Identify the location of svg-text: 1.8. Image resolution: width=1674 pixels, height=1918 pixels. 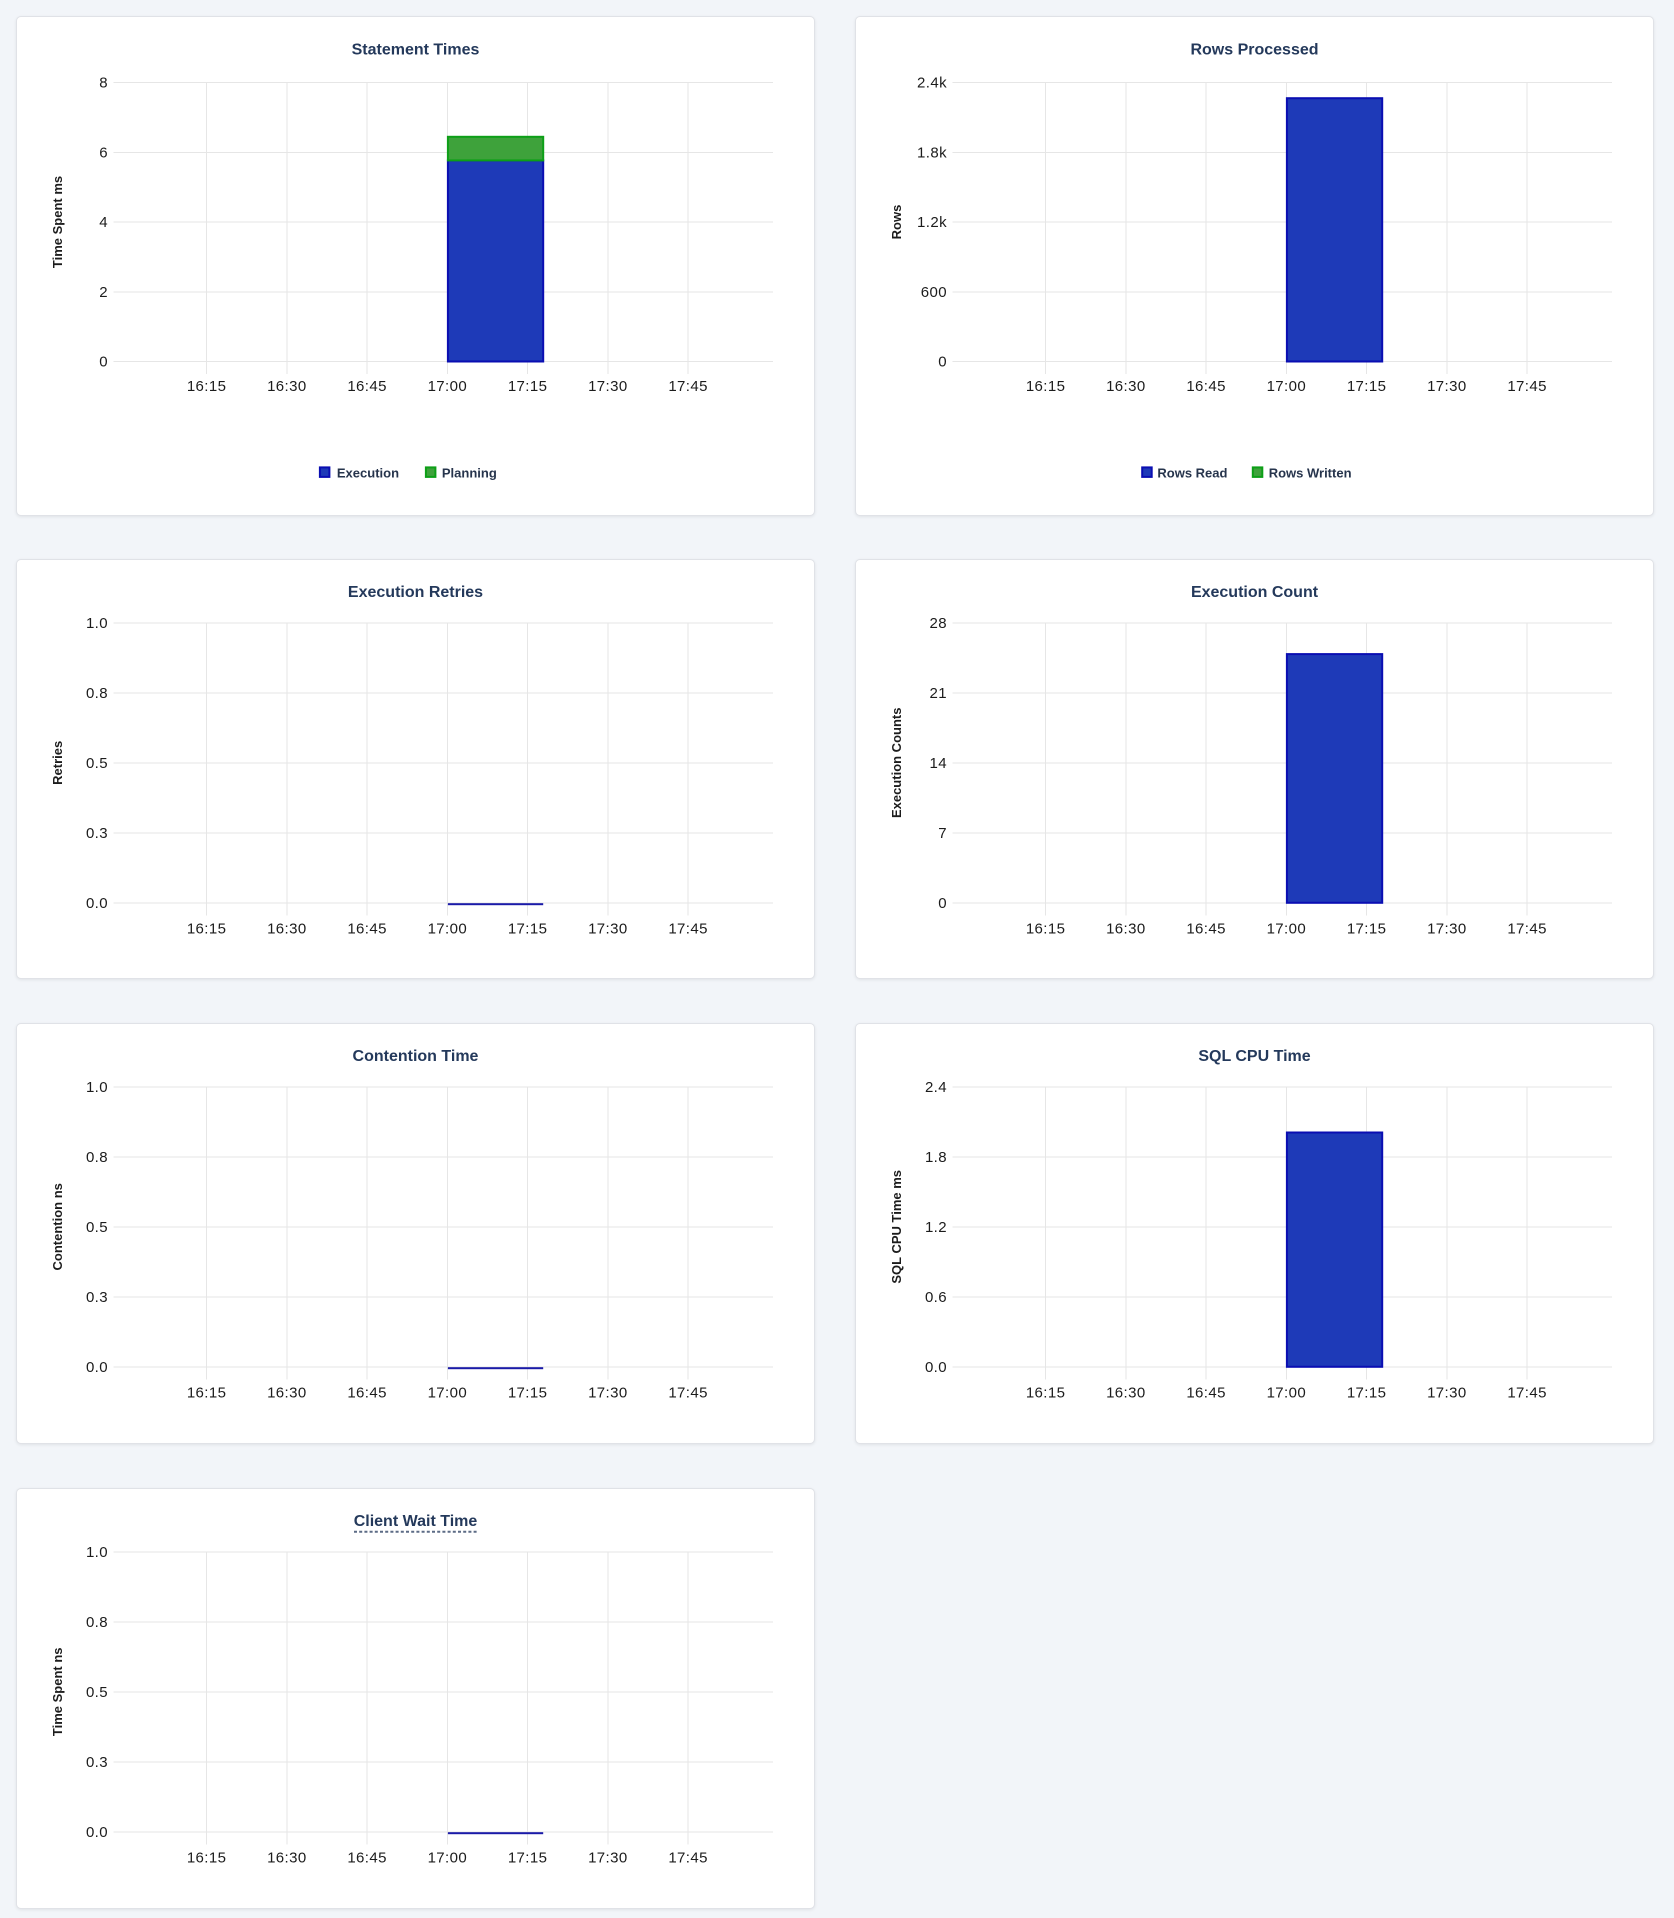
(936, 1157).